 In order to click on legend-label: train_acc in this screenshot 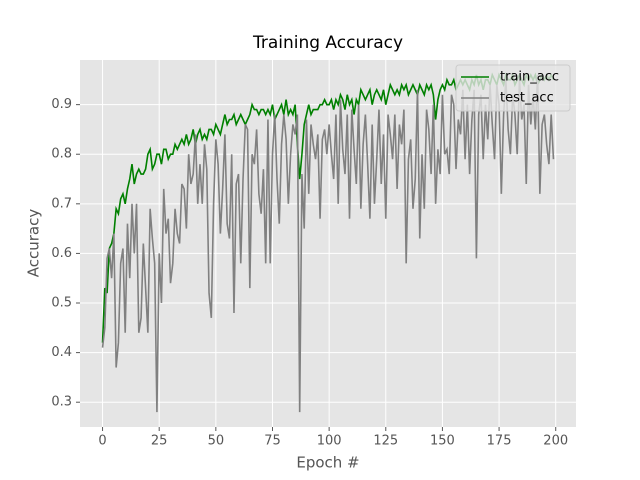, I will do `click(529, 77)`.